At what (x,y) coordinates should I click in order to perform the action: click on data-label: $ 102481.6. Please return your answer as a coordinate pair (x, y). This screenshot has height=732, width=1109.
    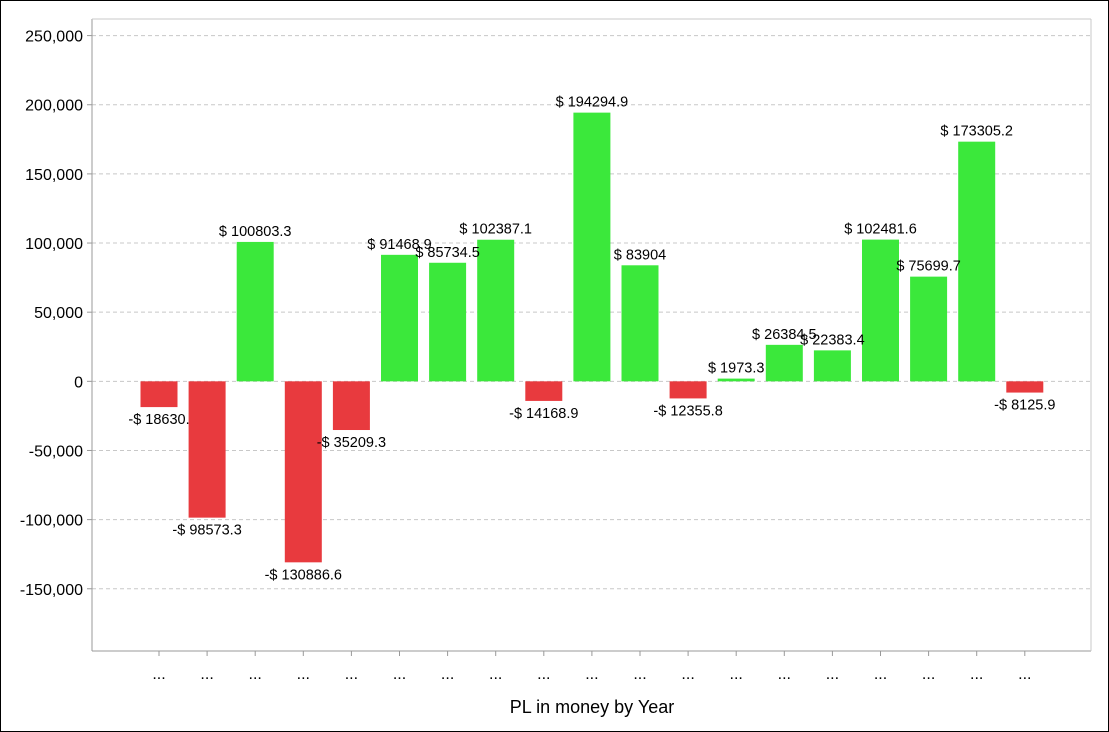
    Looking at the image, I should click on (880, 230).